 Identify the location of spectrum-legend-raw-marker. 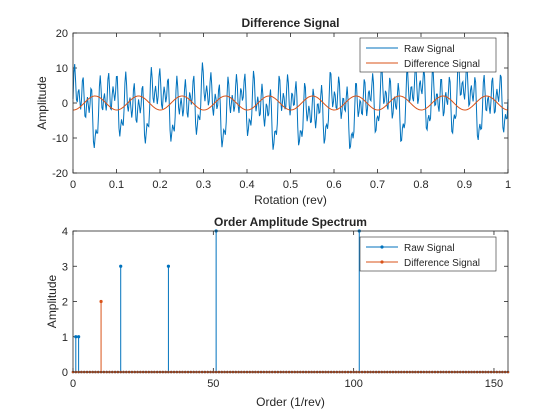
(382, 247).